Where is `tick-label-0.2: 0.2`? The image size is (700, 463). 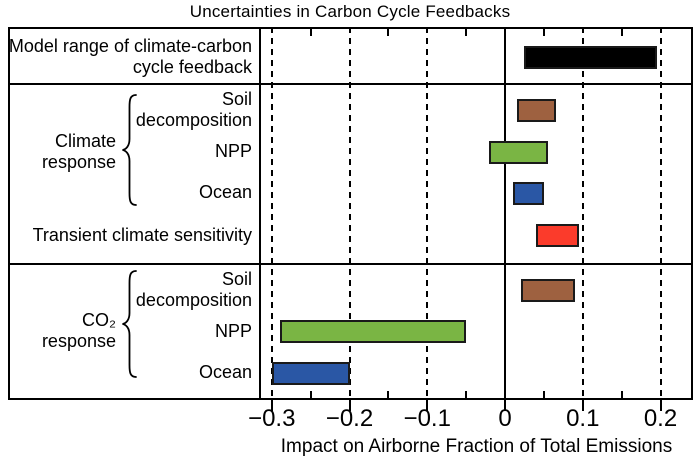
tick-label-0.2: 0.2 is located at coordinates (660, 418).